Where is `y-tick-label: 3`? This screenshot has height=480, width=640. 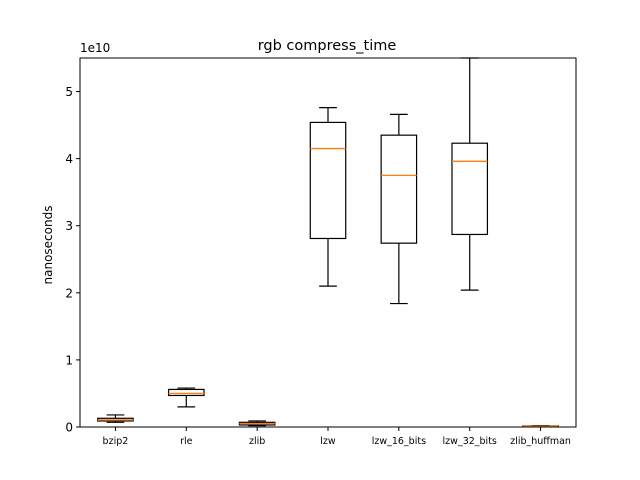 y-tick-label: 3 is located at coordinates (69, 226).